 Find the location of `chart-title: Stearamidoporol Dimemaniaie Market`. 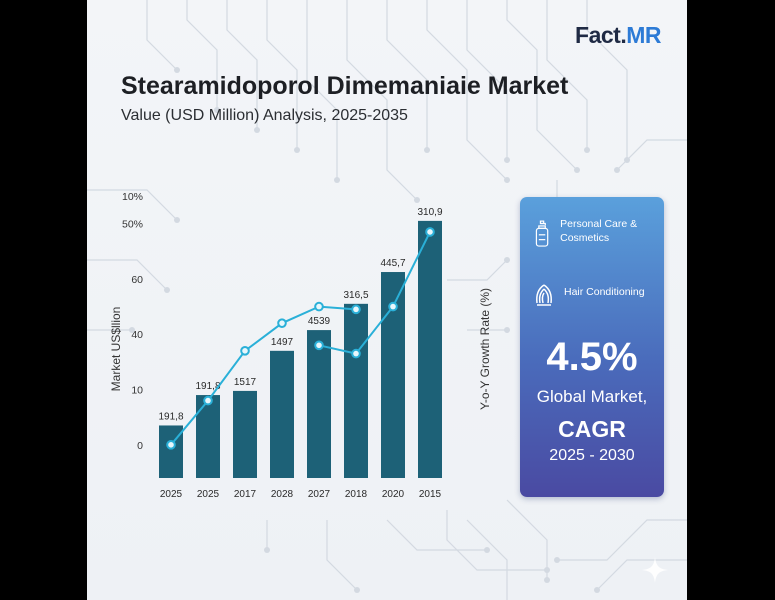

chart-title: Stearamidoporol Dimemaniaie Market is located at coordinates (345, 86).